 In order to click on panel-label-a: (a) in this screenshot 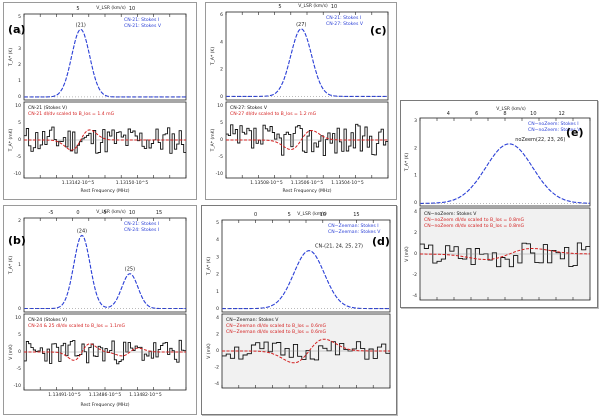, I will do `click(16, 29)`.